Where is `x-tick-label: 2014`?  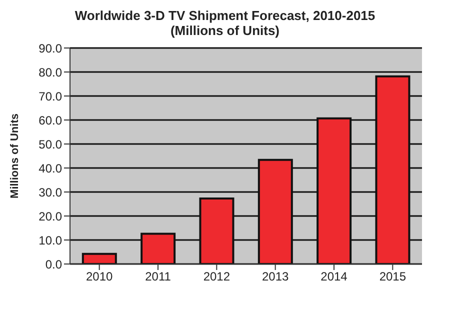 x-tick-label: 2014 is located at coordinates (334, 277).